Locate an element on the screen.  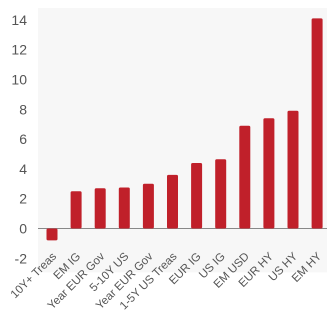
y-axis: -2 0 2 4 6 8 10 12 14 is located at coordinates (19, 139).